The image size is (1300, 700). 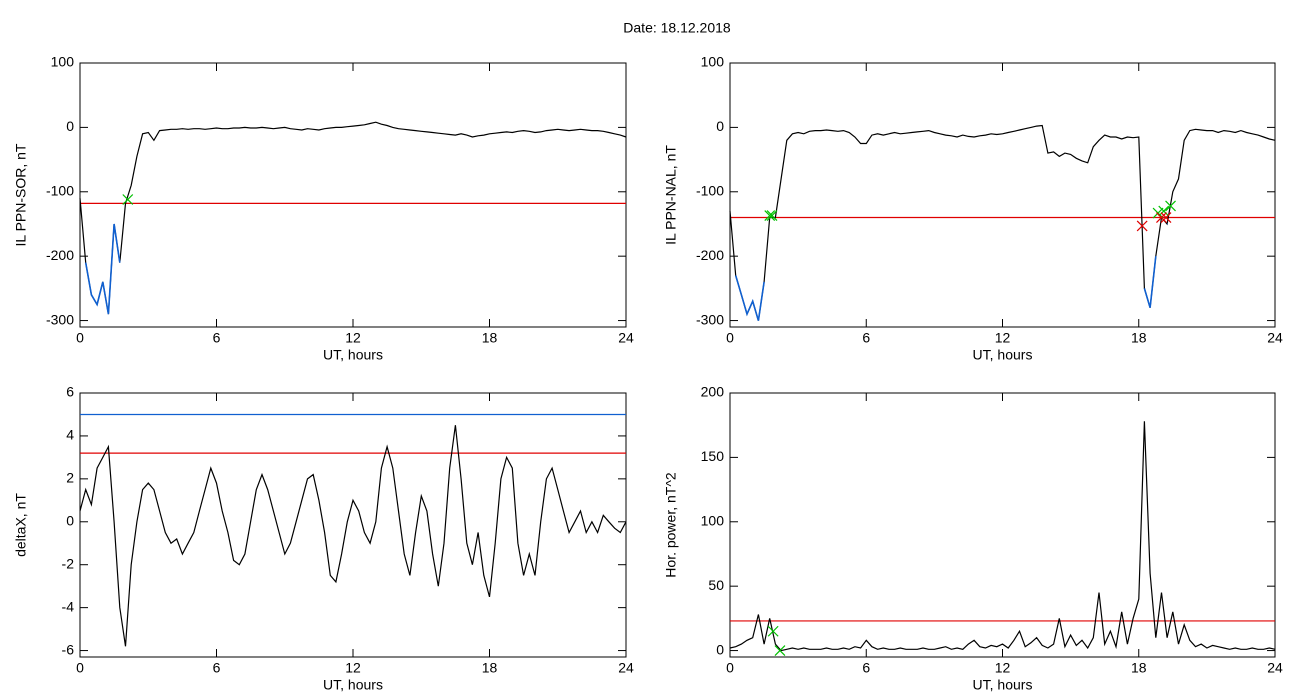 What do you see at coordinates (671, 195) in the screenshot?
I see `y-axis-label: IL PPN-NAL, nT` at bounding box center [671, 195].